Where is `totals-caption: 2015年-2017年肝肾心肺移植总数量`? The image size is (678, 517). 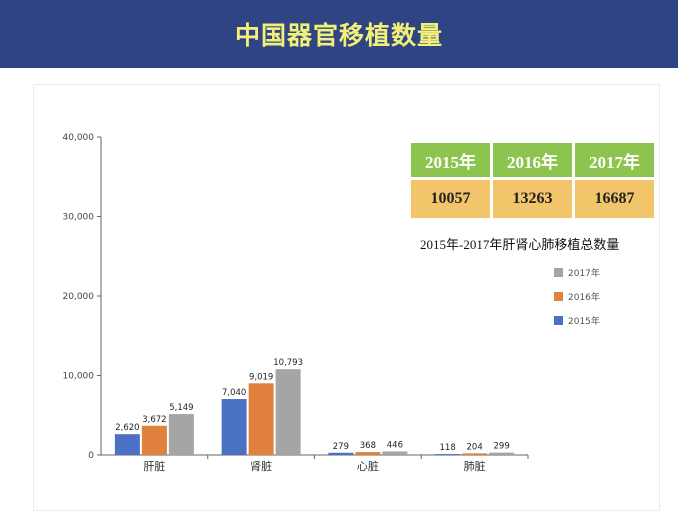
totals-caption: 2015年-2017年肝肾心肺移植总数量 is located at coordinates (520, 244).